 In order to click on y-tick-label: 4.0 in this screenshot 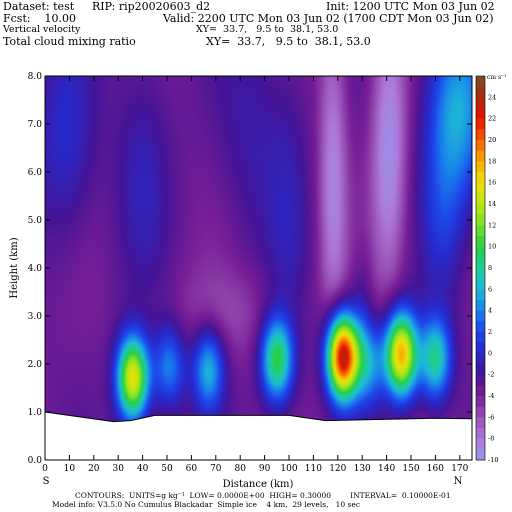, I will do `click(35, 269)`.